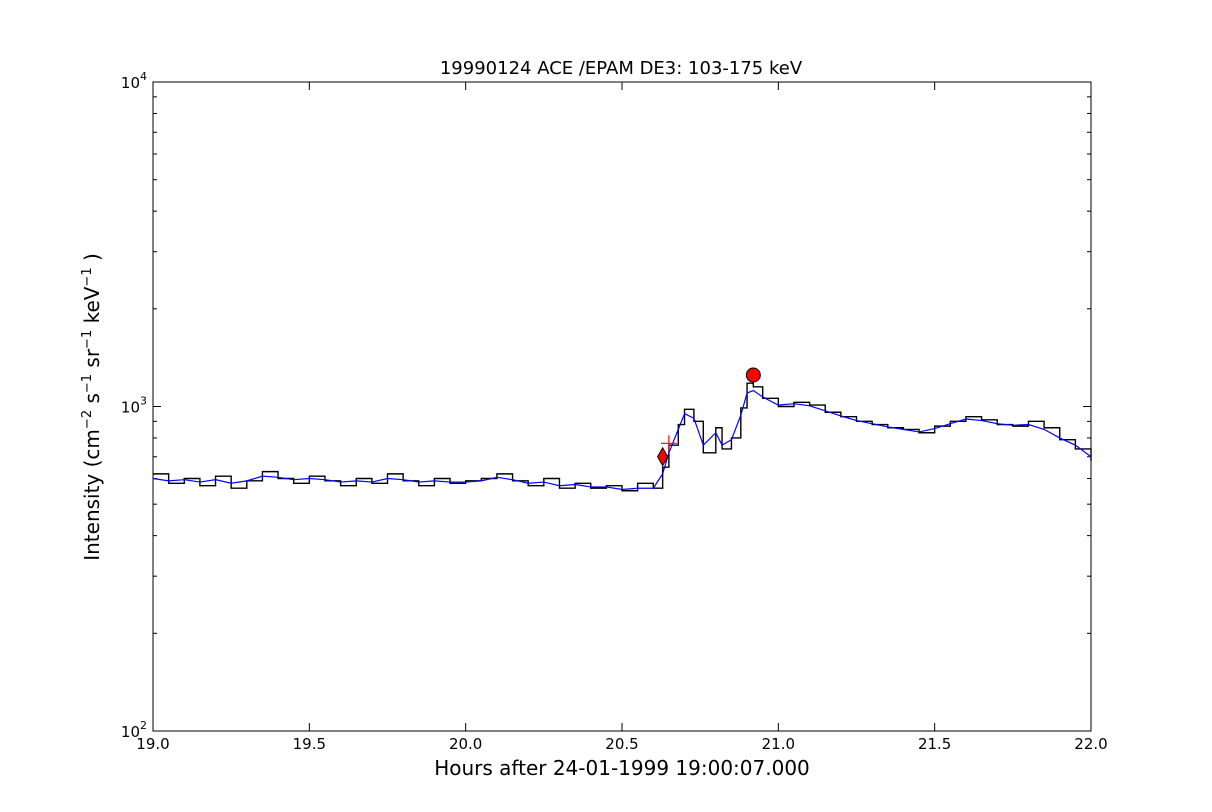  What do you see at coordinates (465, 744) in the screenshot?
I see `x-tick-label: 20.0` at bounding box center [465, 744].